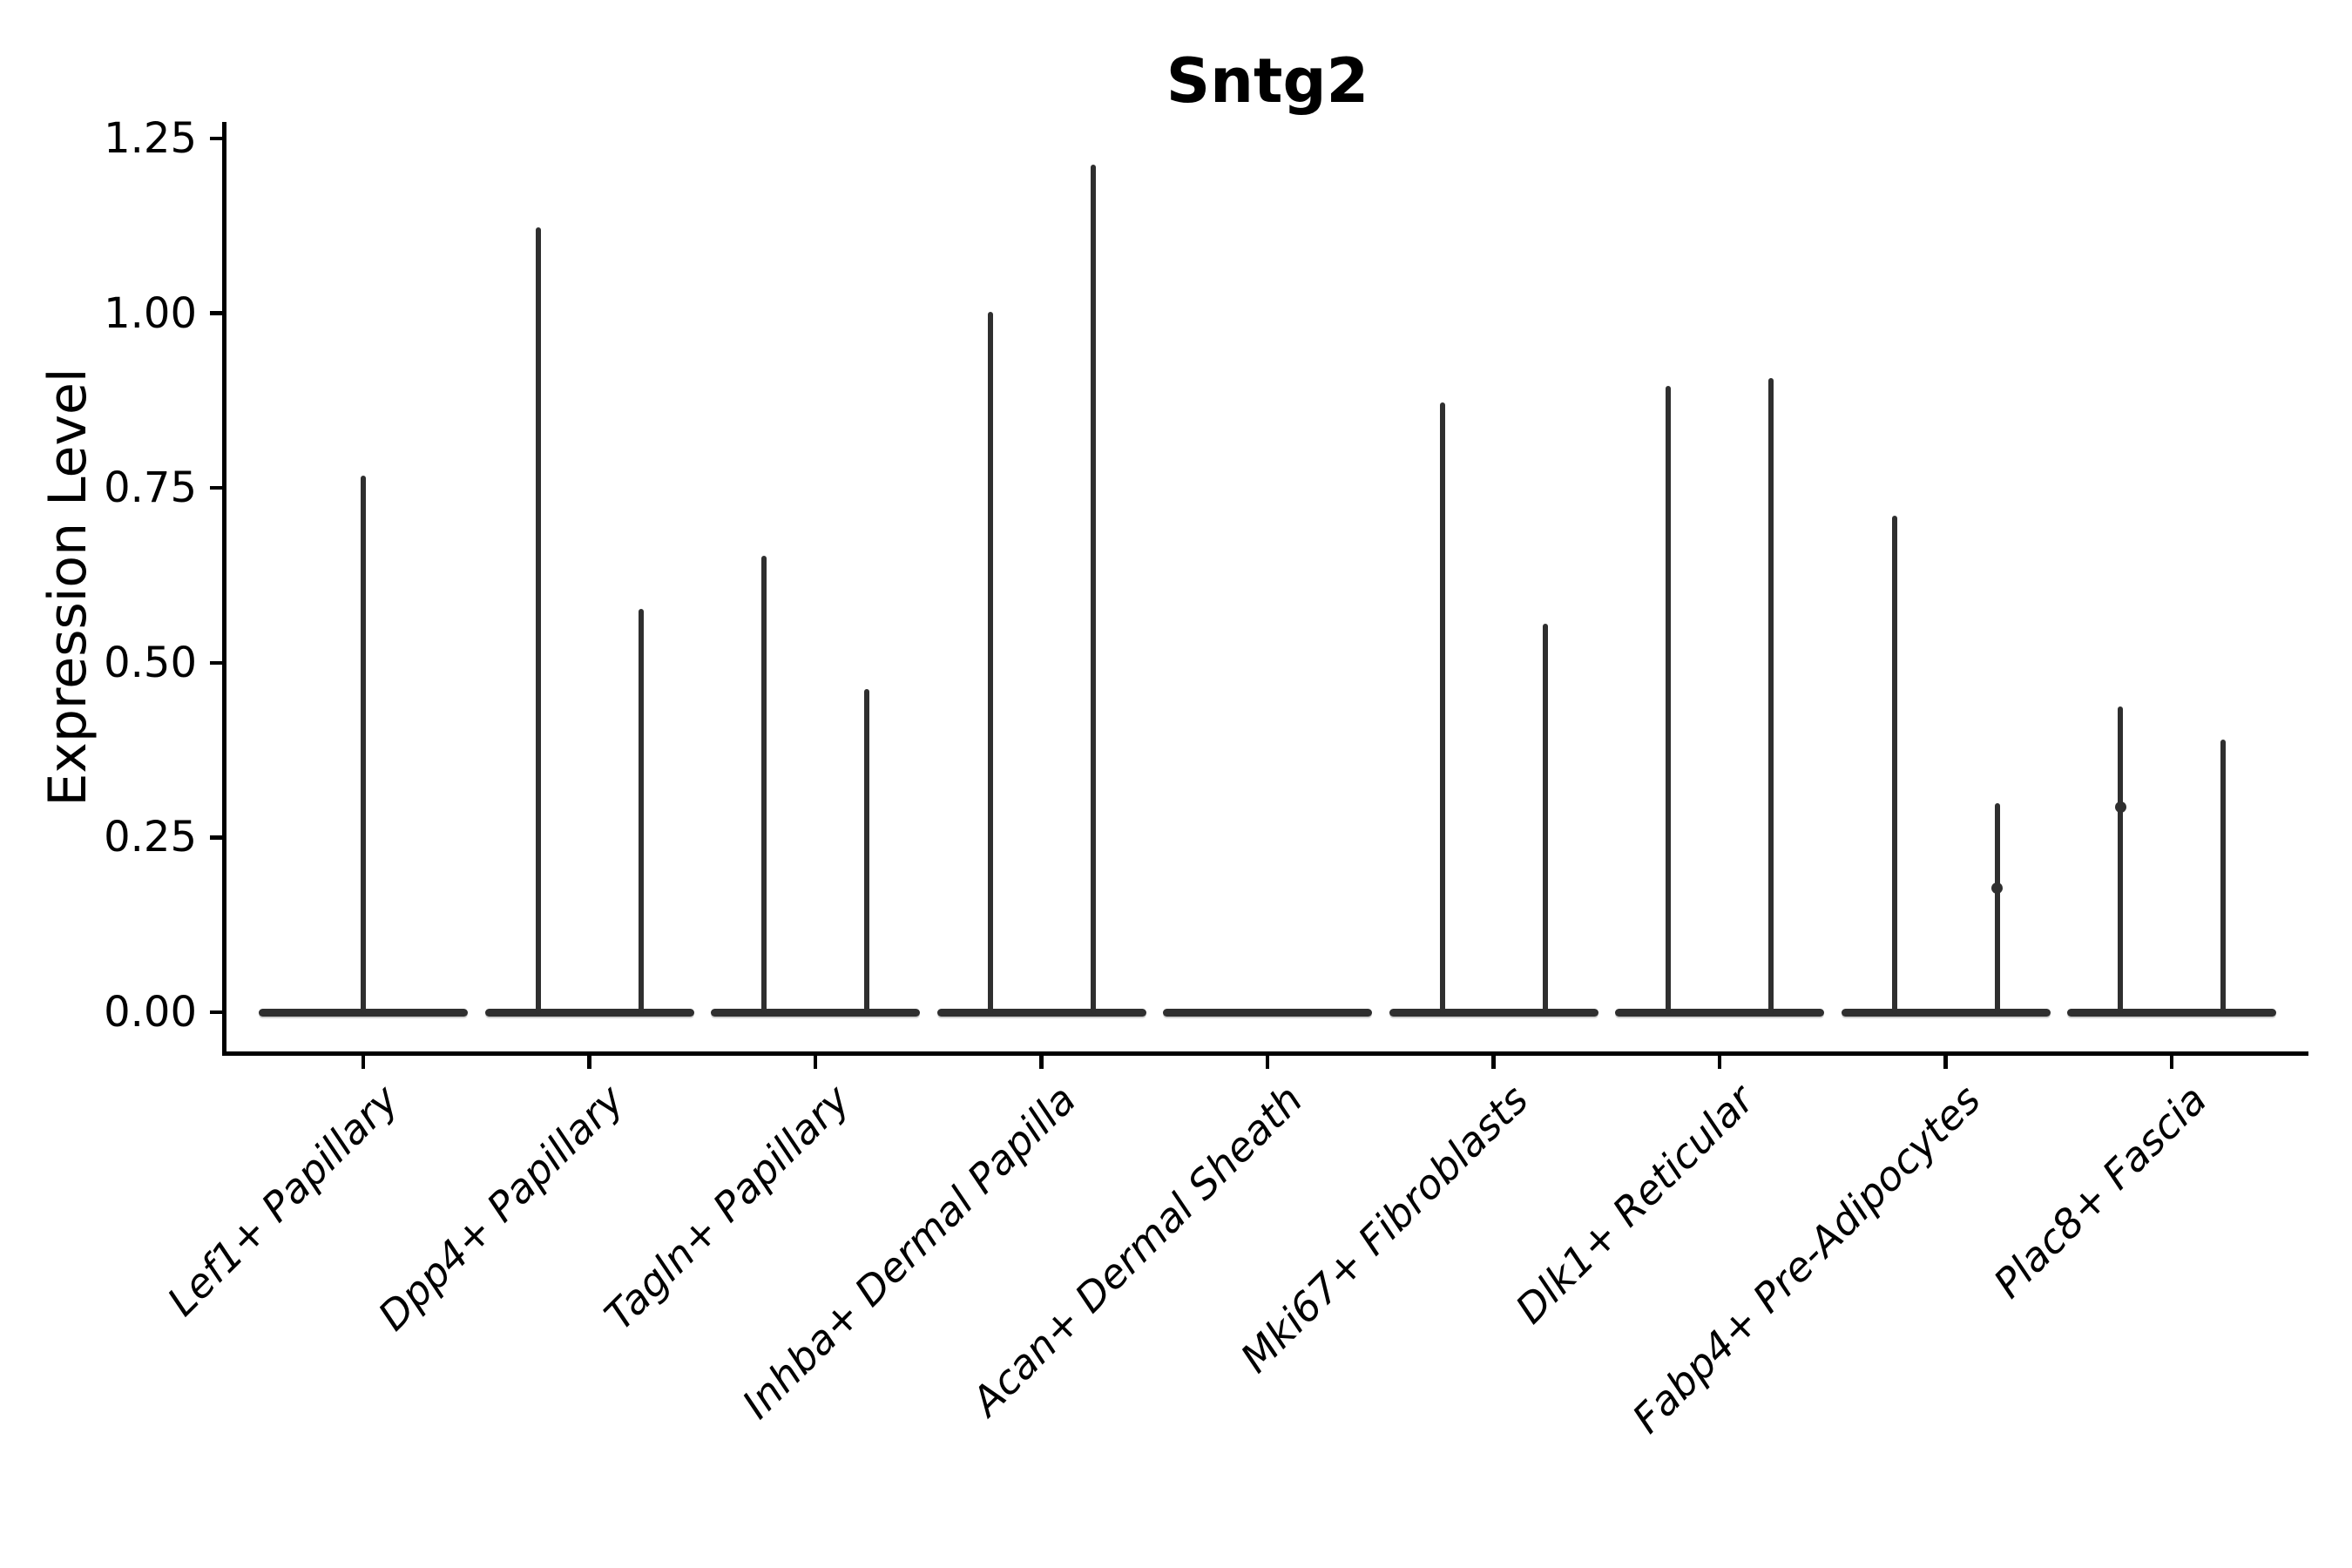 The image size is (2352, 1568). What do you see at coordinates (224, 589) in the screenshot?
I see `y-axis-spine` at bounding box center [224, 589].